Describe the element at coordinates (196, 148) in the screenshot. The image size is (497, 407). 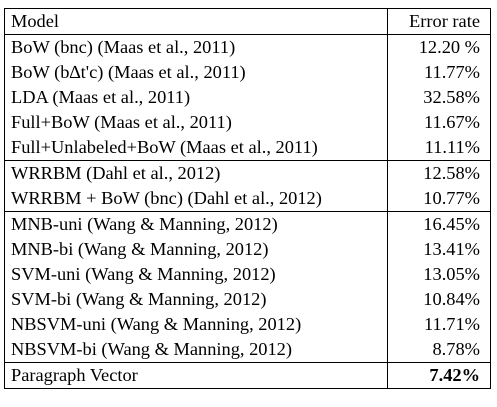
I see `model-name-cell: Full+Unlabeled+BoW (Maas et al., 2011)` at that location.